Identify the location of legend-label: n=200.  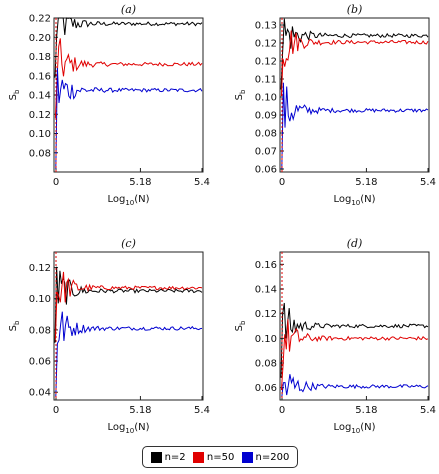
(272, 457).